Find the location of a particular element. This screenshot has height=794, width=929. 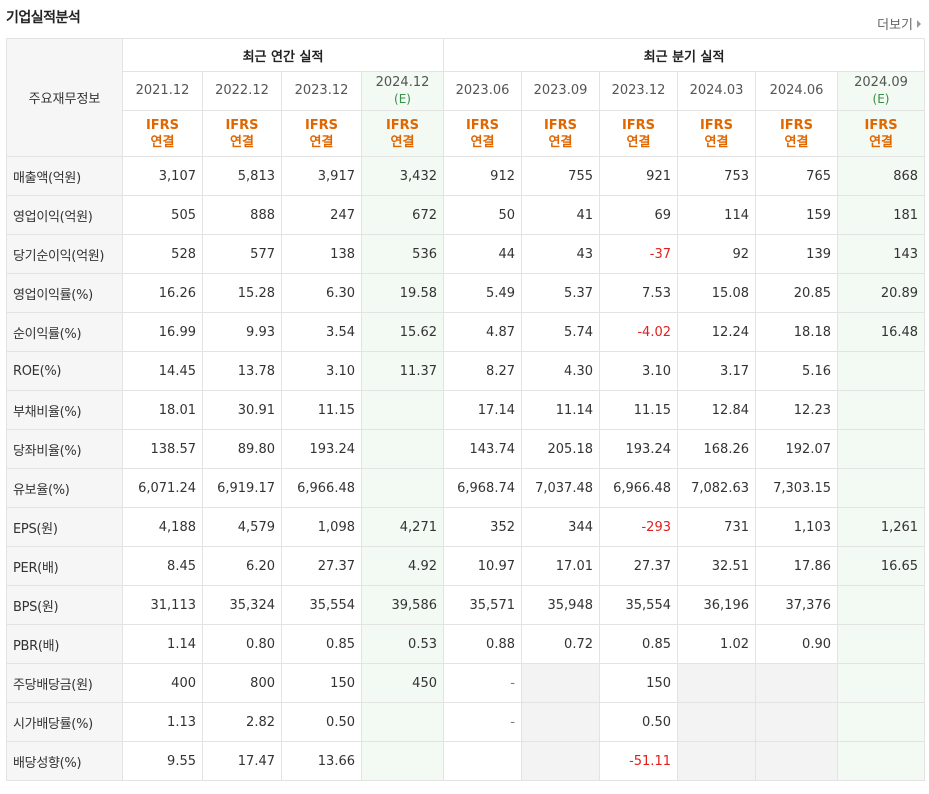

value-cell: 17.86 is located at coordinates (796, 566).